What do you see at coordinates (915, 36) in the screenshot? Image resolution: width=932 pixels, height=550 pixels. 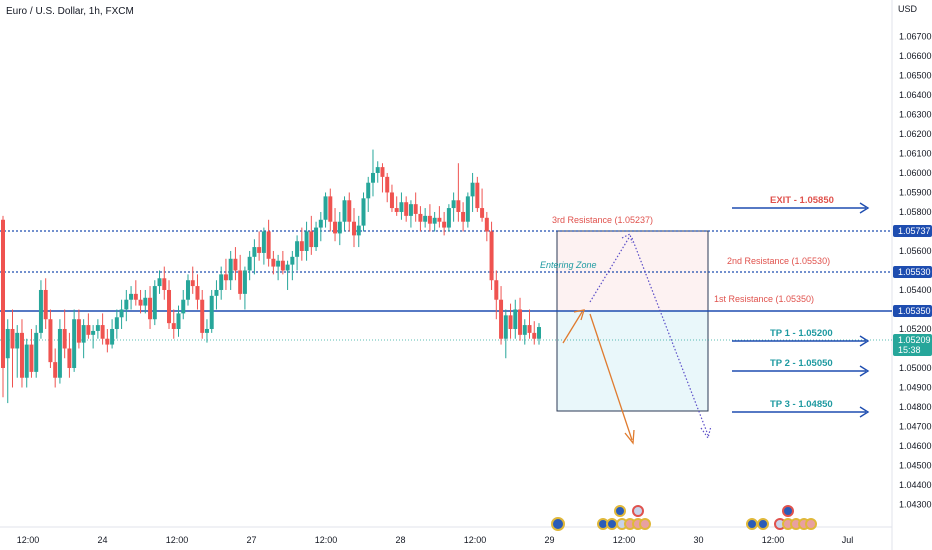 I see `price-tick-label: 1.06700` at bounding box center [915, 36].